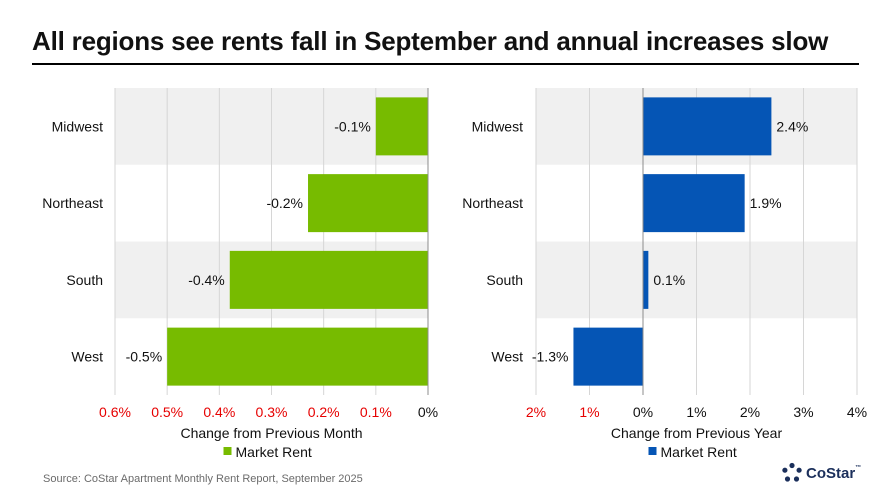  What do you see at coordinates (699, 452) in the screenshot?
I see `annual-legend-label: Market Rent` at bounding box center [699, 452].